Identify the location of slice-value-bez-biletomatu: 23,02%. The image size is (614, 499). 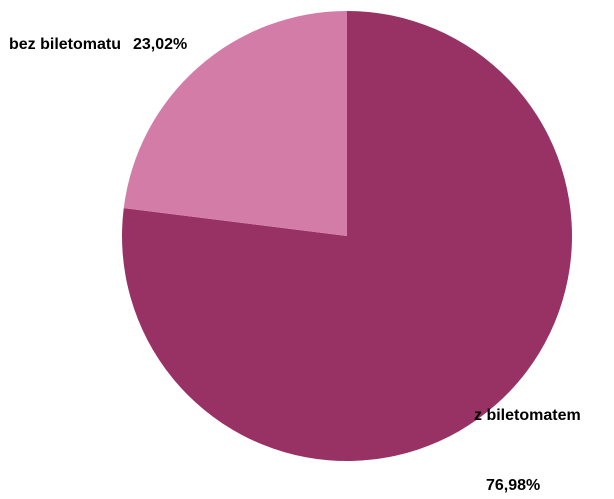
(160, 44).